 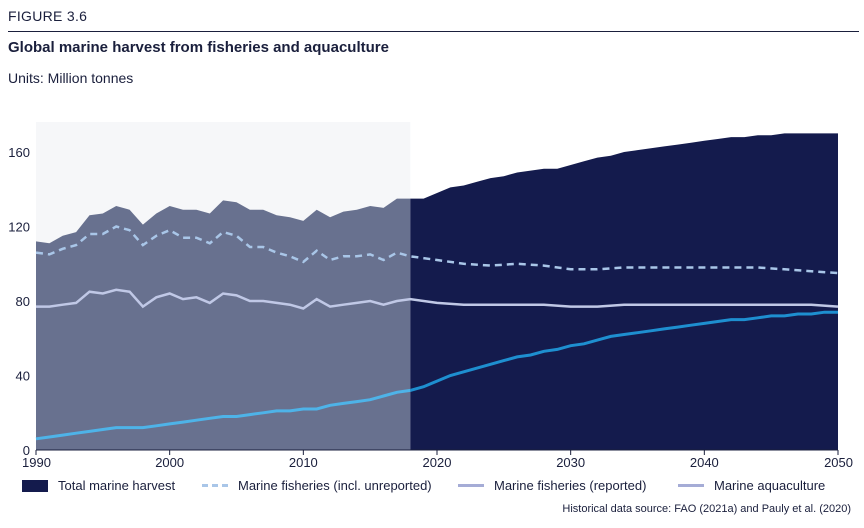 What do you see at coordinates (48, 16) in the screenshot?
I see `figure-label: FIGURE 3.6` at bounding box center [48, 16].